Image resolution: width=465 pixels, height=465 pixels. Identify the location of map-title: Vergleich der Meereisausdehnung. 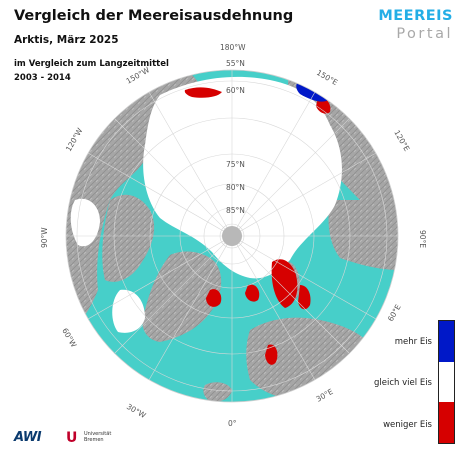
(154, 16).